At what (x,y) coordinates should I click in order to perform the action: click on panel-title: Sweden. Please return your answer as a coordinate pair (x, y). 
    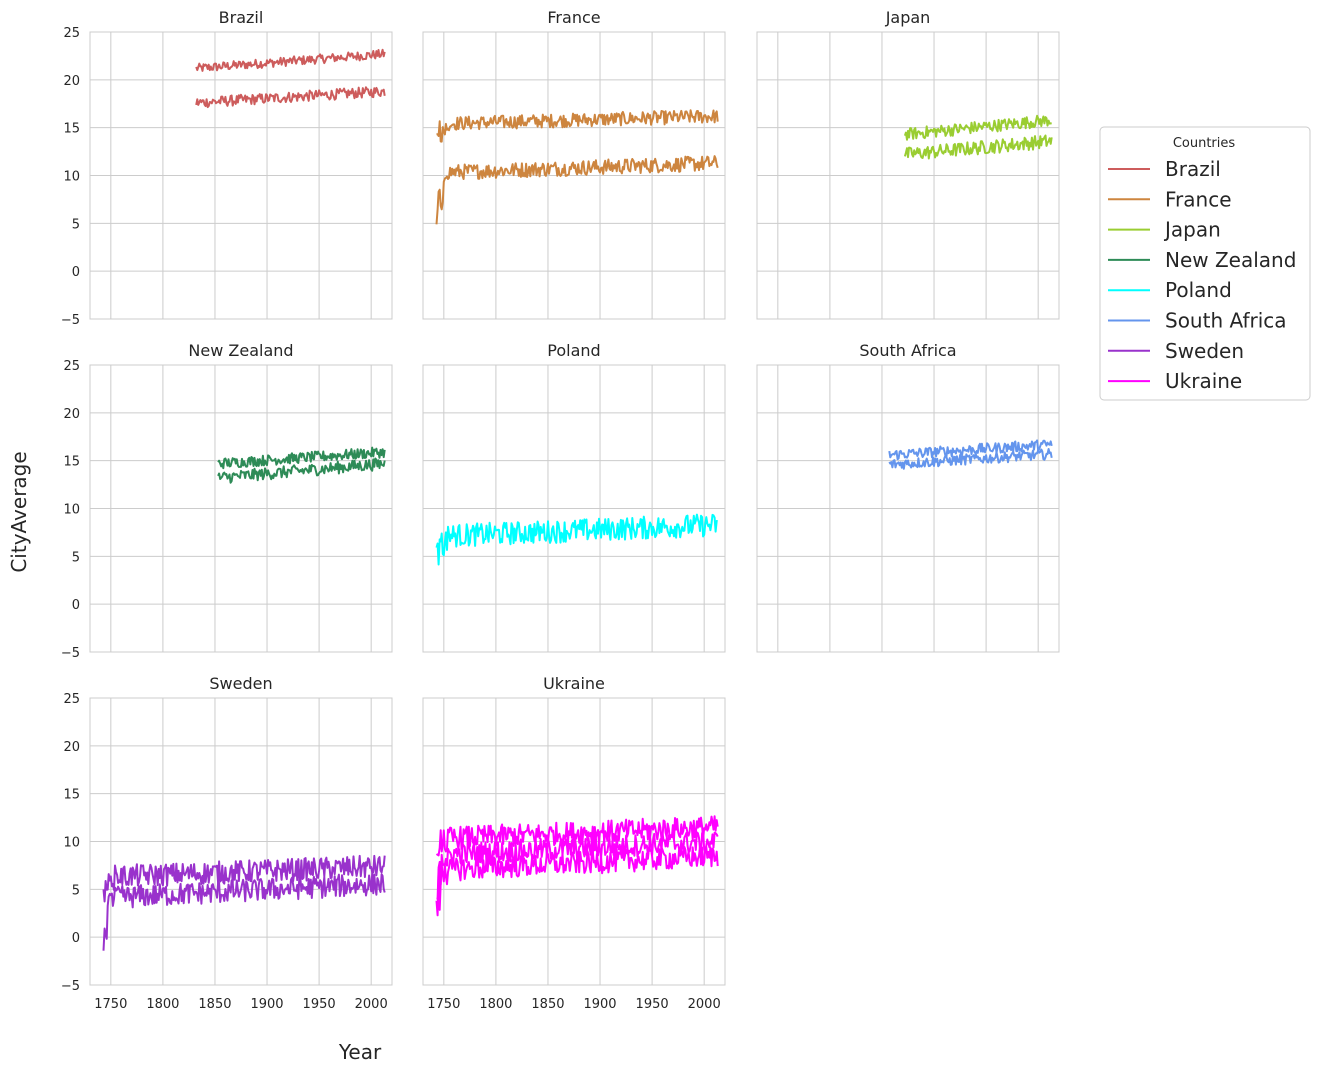
    Looking at the image, I should click on (240, 683).